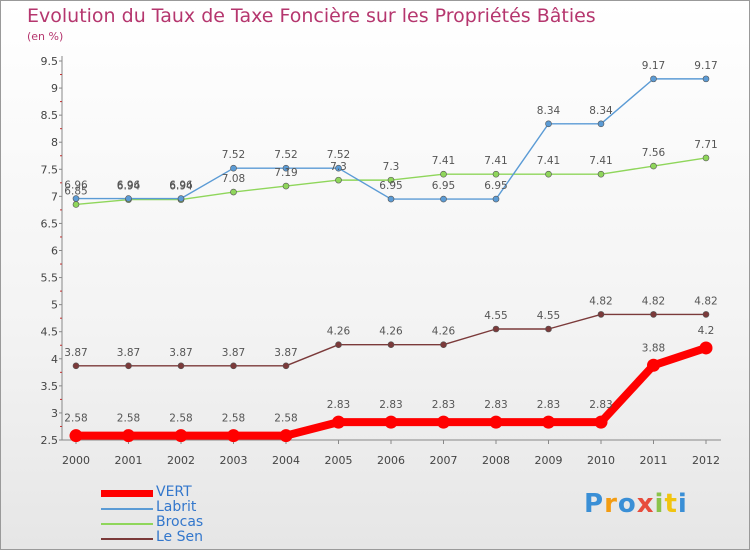 Image resolution: width=750 pixels, height=550 pixels. What do you see at coordinates (659, 504) in the screenshot?
I see `logo-letter: i` at bounding box center [659, 504].